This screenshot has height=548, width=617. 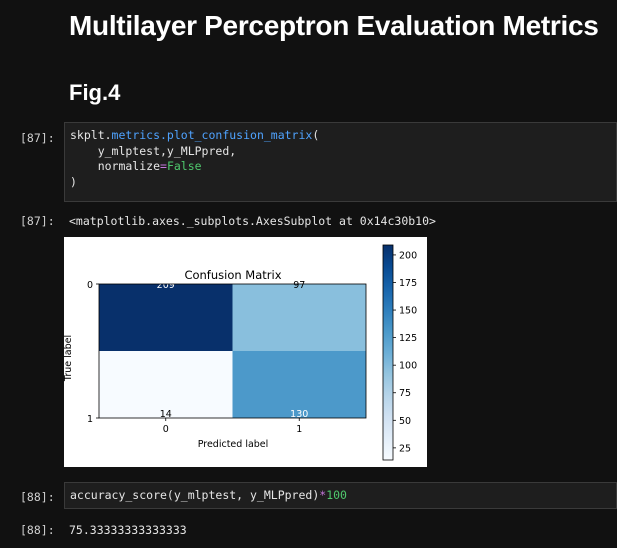 I want to click on matrix-value-label: 97, so click(x=299, y=285).